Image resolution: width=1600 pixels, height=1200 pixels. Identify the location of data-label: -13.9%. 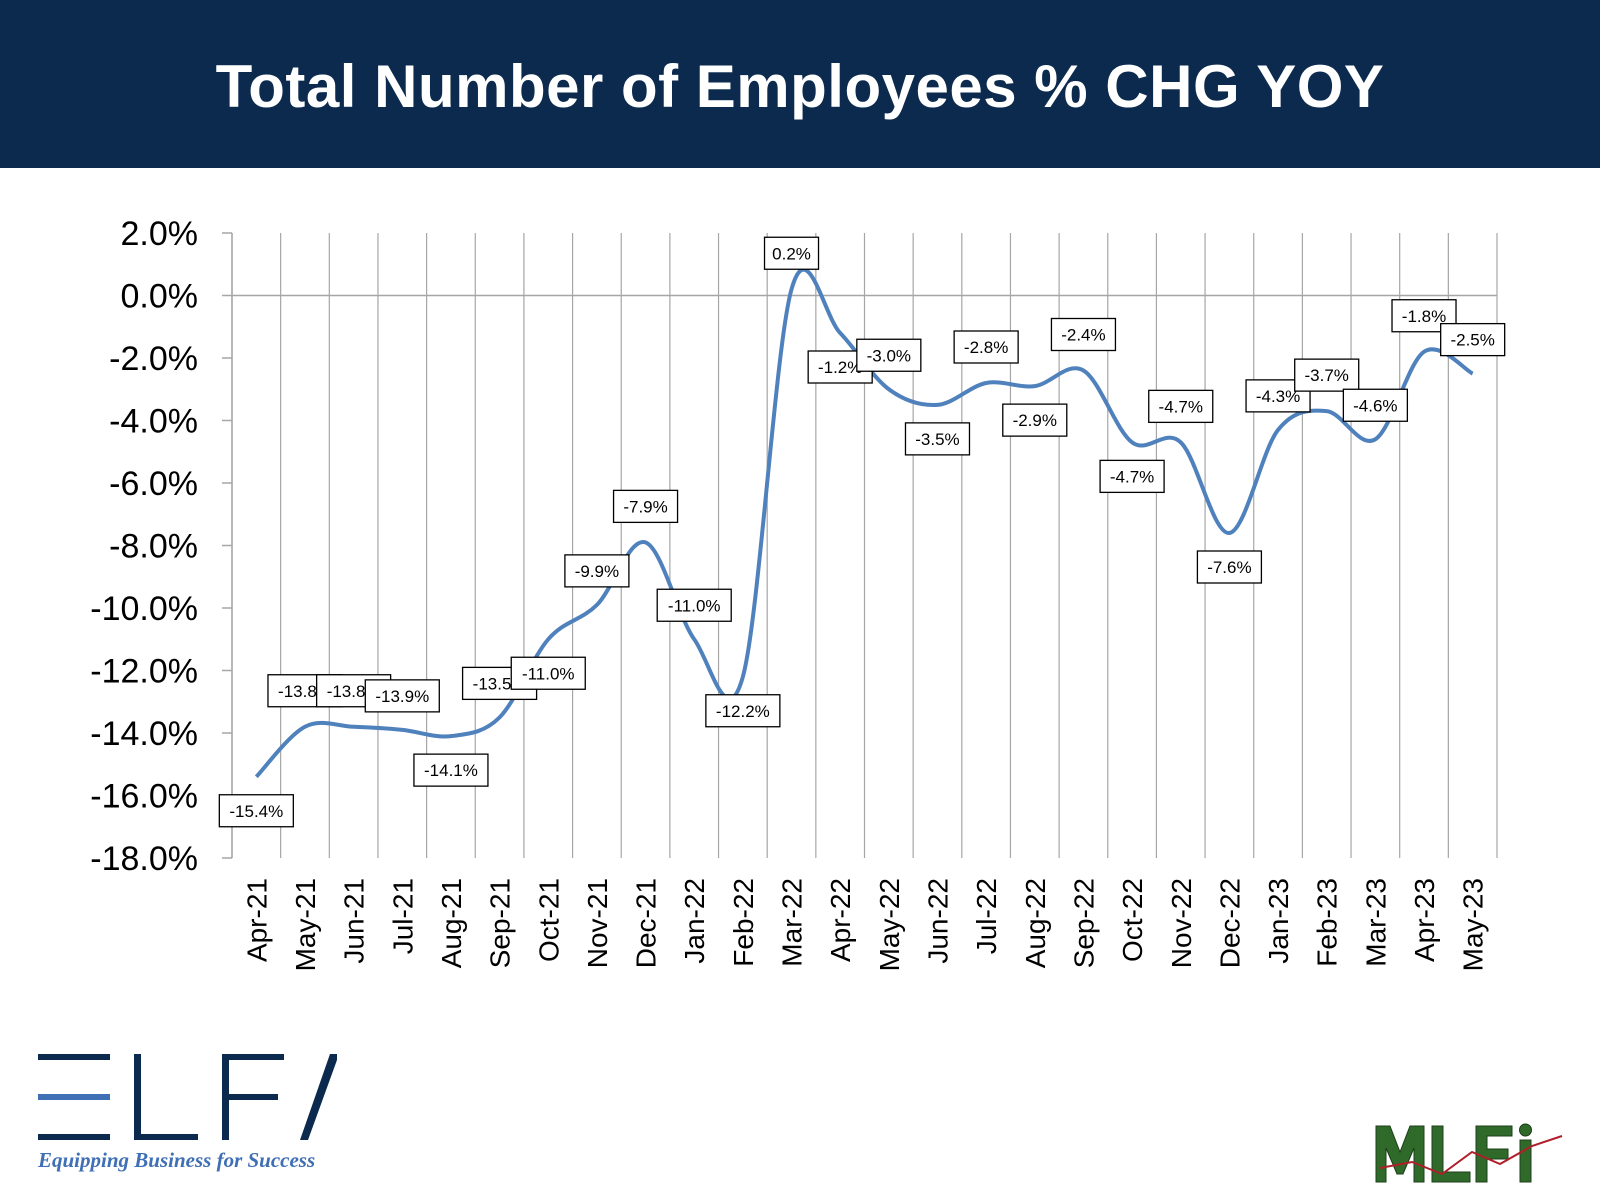
(402, 696).